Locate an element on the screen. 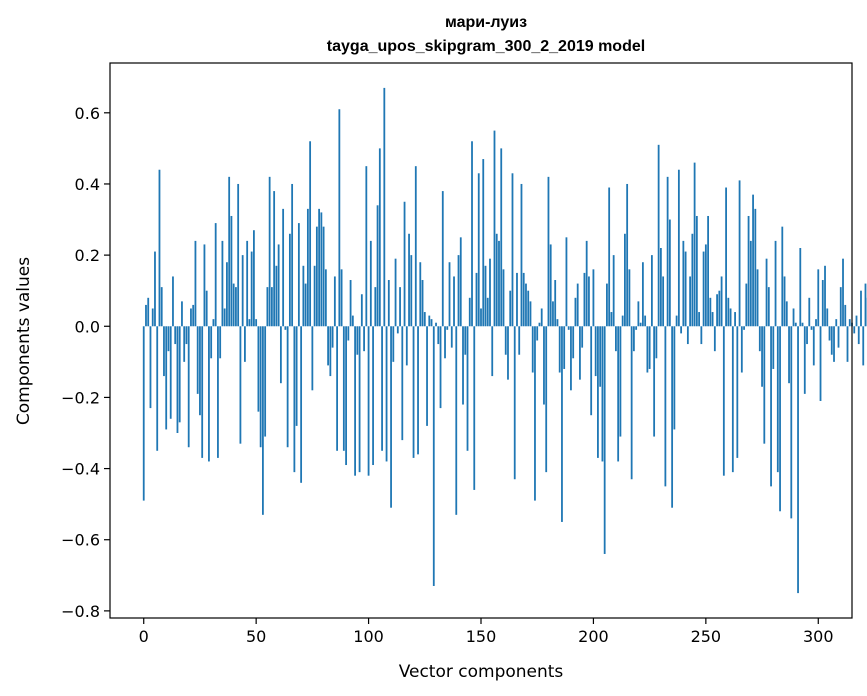 The width and height of the screenshot is (867, 696). y-tick-label: 0.4 is located at coordinates (87, 184).